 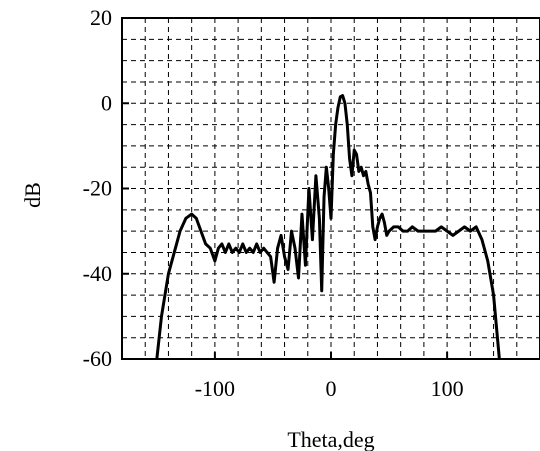 What do you see at coordinates (97, 273) in the screenshot?
I see `y-tick-label: -40` at bounding box center [97, 273].